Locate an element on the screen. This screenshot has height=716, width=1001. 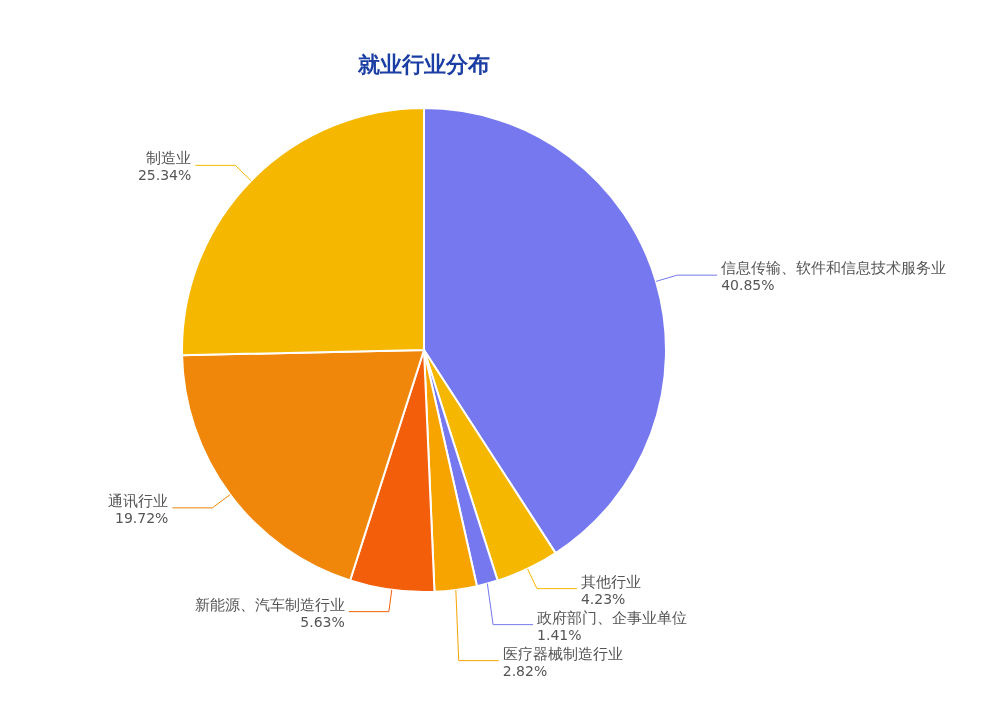
chart-title: 就业行业分布 is located at coordinates (423, 64).